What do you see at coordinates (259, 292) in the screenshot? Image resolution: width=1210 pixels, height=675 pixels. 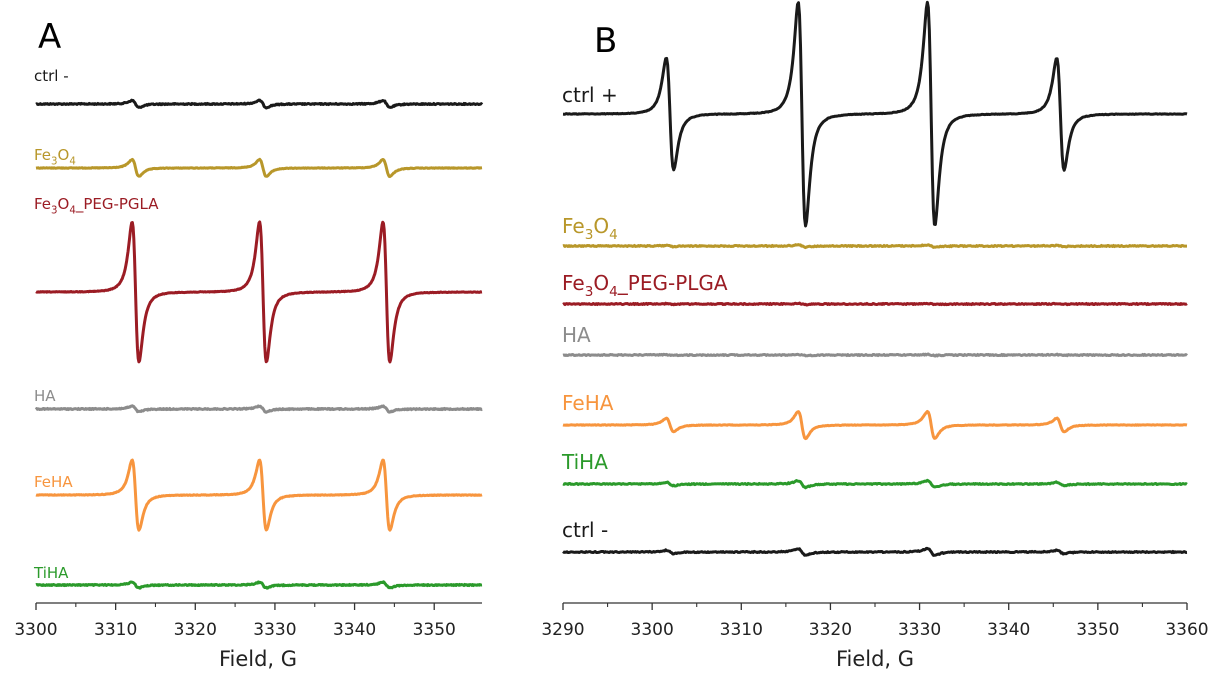 I see `series-line-fe3o4-peg-pgla` at bounding box center [259, 292].